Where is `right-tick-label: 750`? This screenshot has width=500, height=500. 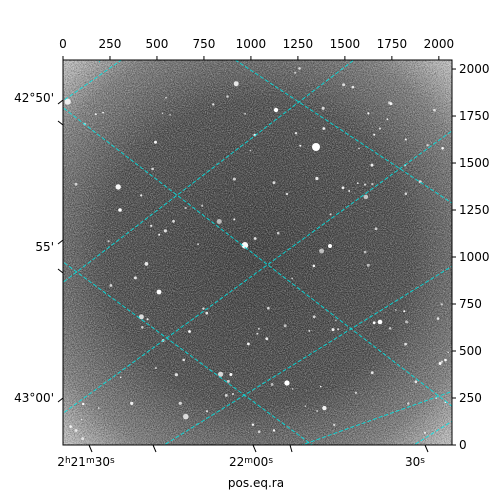
right-tick-label: 750 is located at coordinates (470, 304).